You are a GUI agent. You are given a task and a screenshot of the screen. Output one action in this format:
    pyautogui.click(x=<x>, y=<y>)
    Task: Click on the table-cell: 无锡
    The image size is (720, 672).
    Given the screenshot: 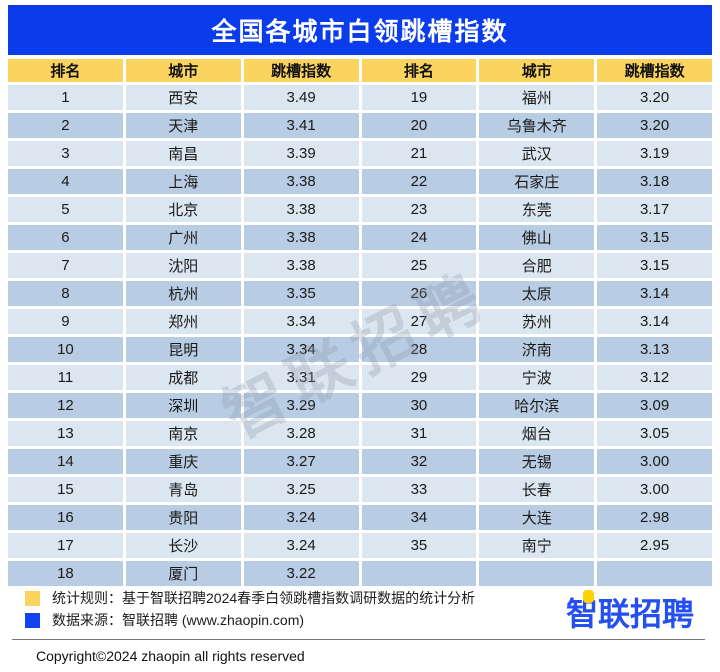 What is the action you would take?
    pyautogui.click(x=537, y=461)
    